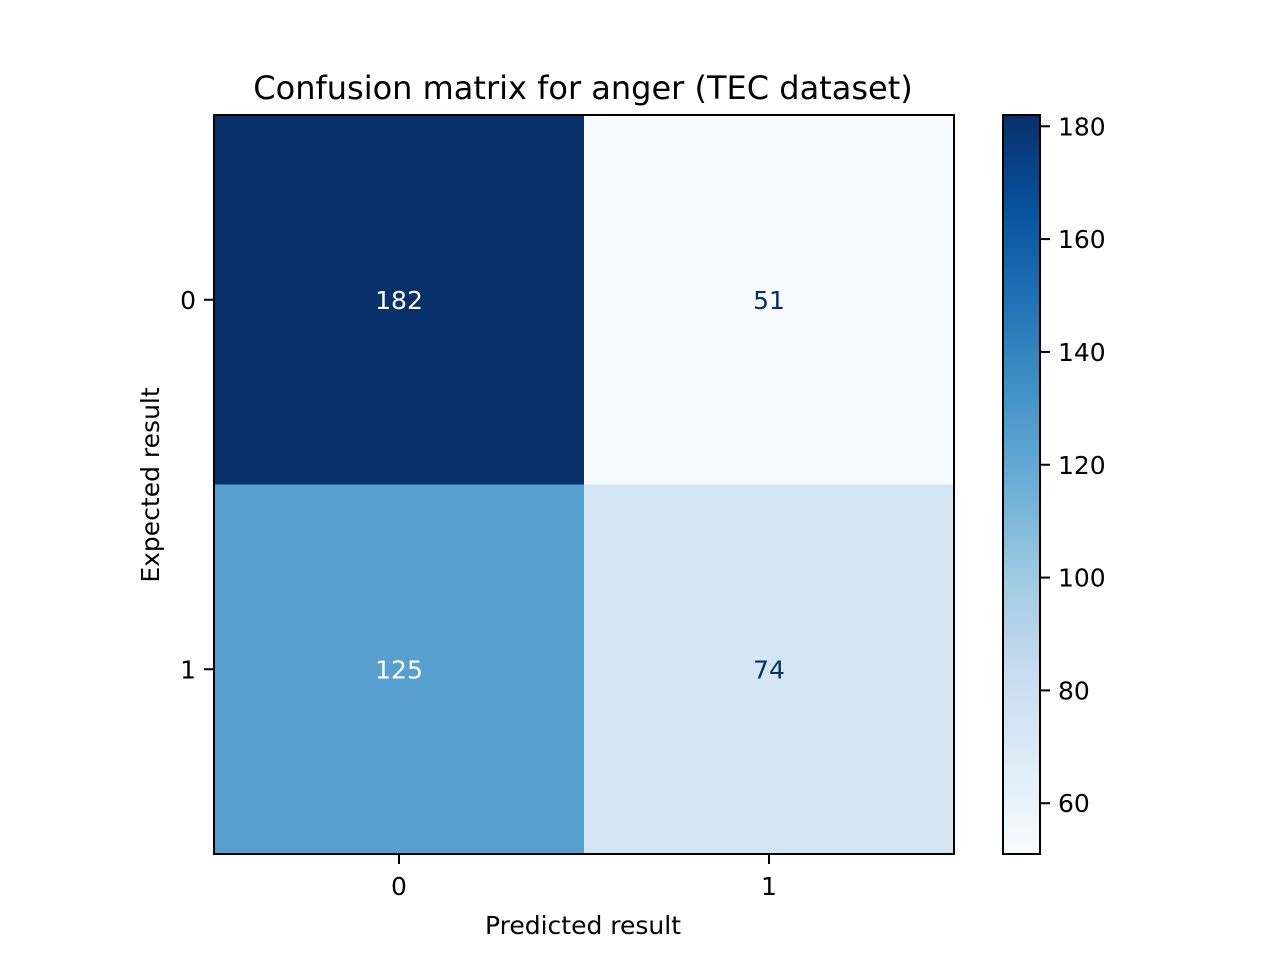 Image resolution: width=1280 pixels, height=960 pixels. I want to click on y-axis-label: Expected result, so click(150, 485).